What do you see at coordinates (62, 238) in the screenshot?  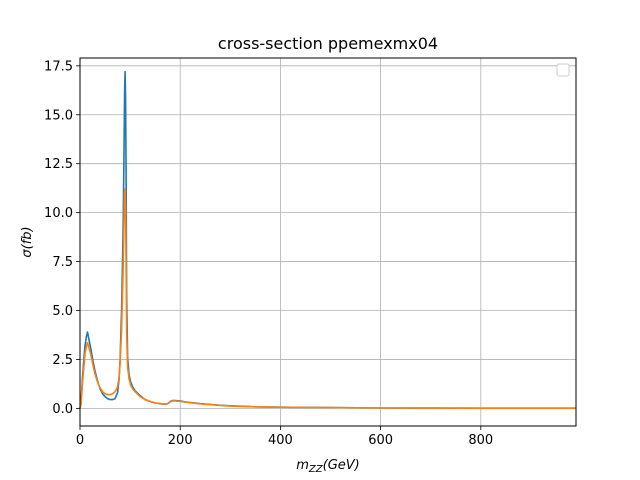 I see `y-axis-ticks: 0.0 2.5 5.0 7.5 10.0 12.5 15.0 17.5` at bounding box center [62, 238].